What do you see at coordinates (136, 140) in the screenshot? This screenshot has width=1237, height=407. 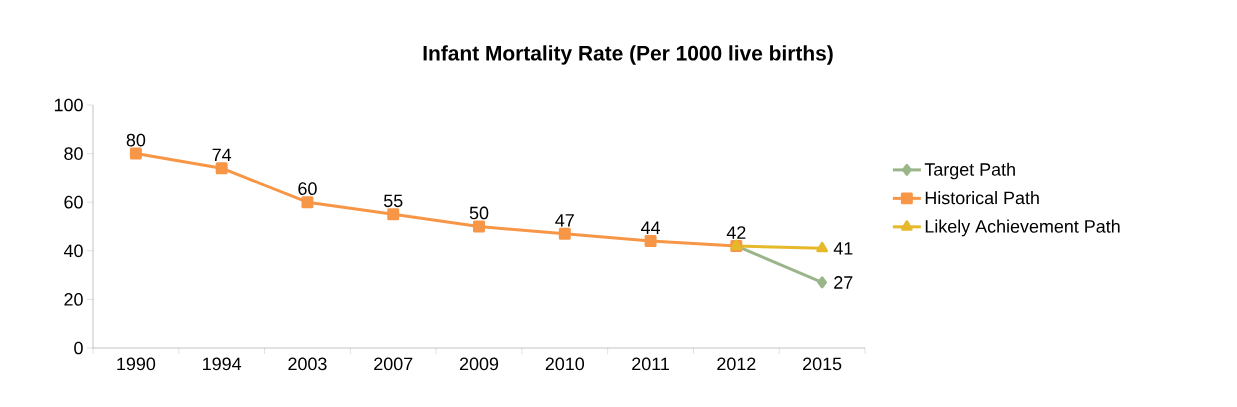 I see `data-label: 80` at bounding box center [136, 140].